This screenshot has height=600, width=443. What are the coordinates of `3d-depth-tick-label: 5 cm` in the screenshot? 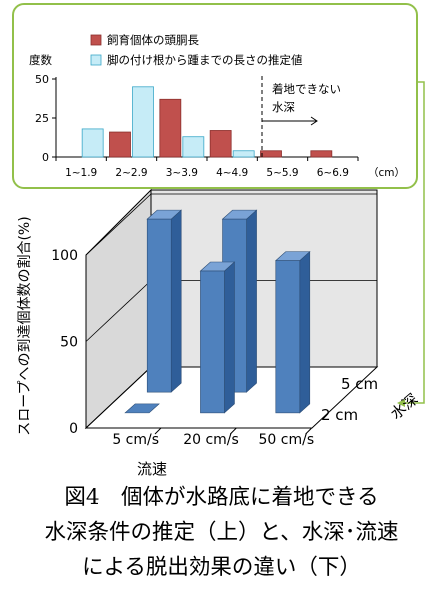 It's located at (359, 384).